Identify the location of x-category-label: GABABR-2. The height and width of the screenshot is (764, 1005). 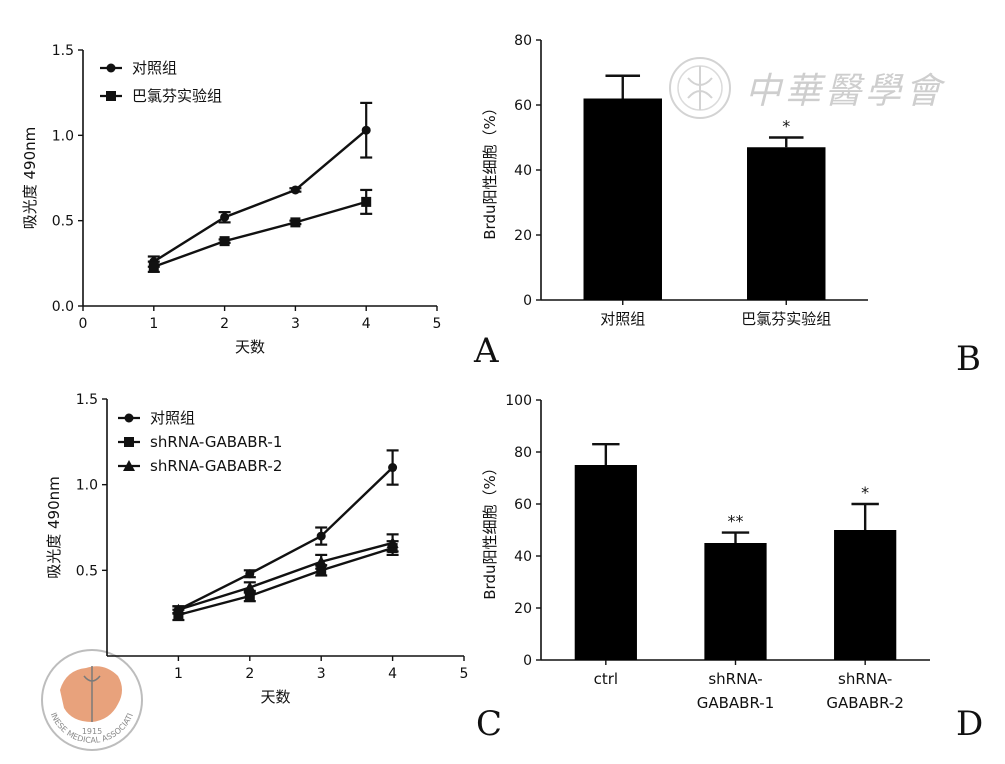
(865, 703).